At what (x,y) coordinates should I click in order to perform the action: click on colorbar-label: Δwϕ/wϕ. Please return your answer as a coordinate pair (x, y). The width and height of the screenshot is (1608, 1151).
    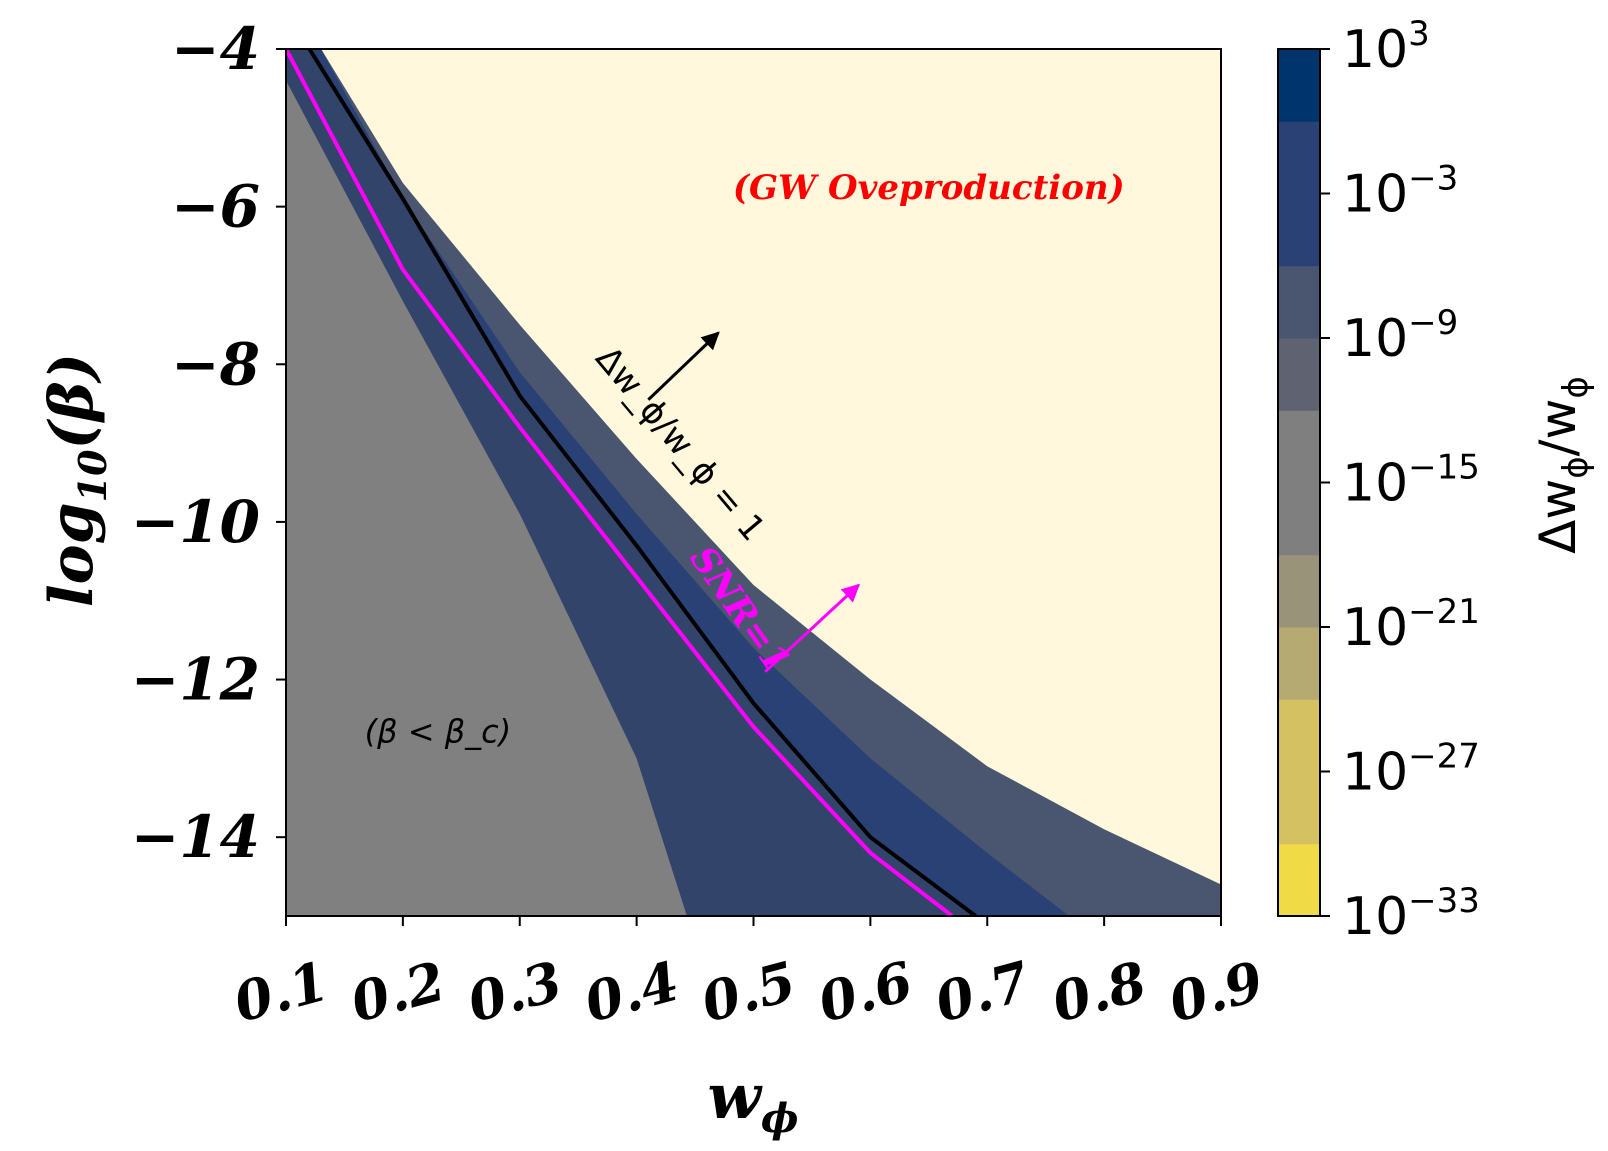
    Looking at the image, I should click on (1562, 465).